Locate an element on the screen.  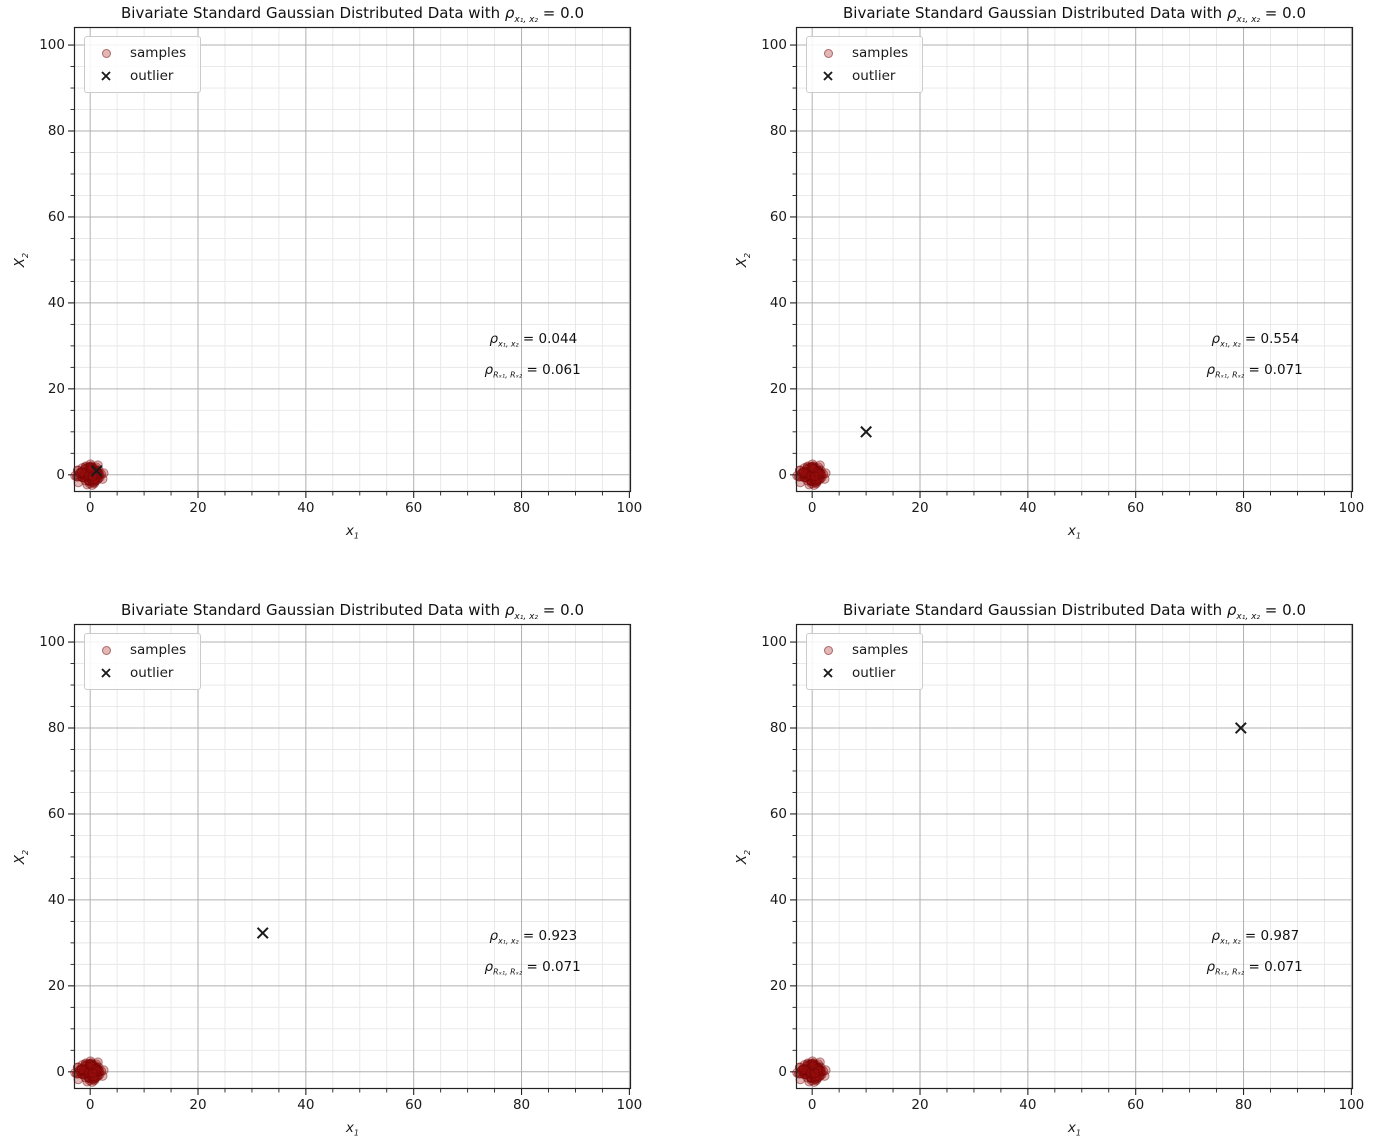
rho-rank-subscript: Rₓ₁, Rₓ₂ is located at coordinates (1230, 972).